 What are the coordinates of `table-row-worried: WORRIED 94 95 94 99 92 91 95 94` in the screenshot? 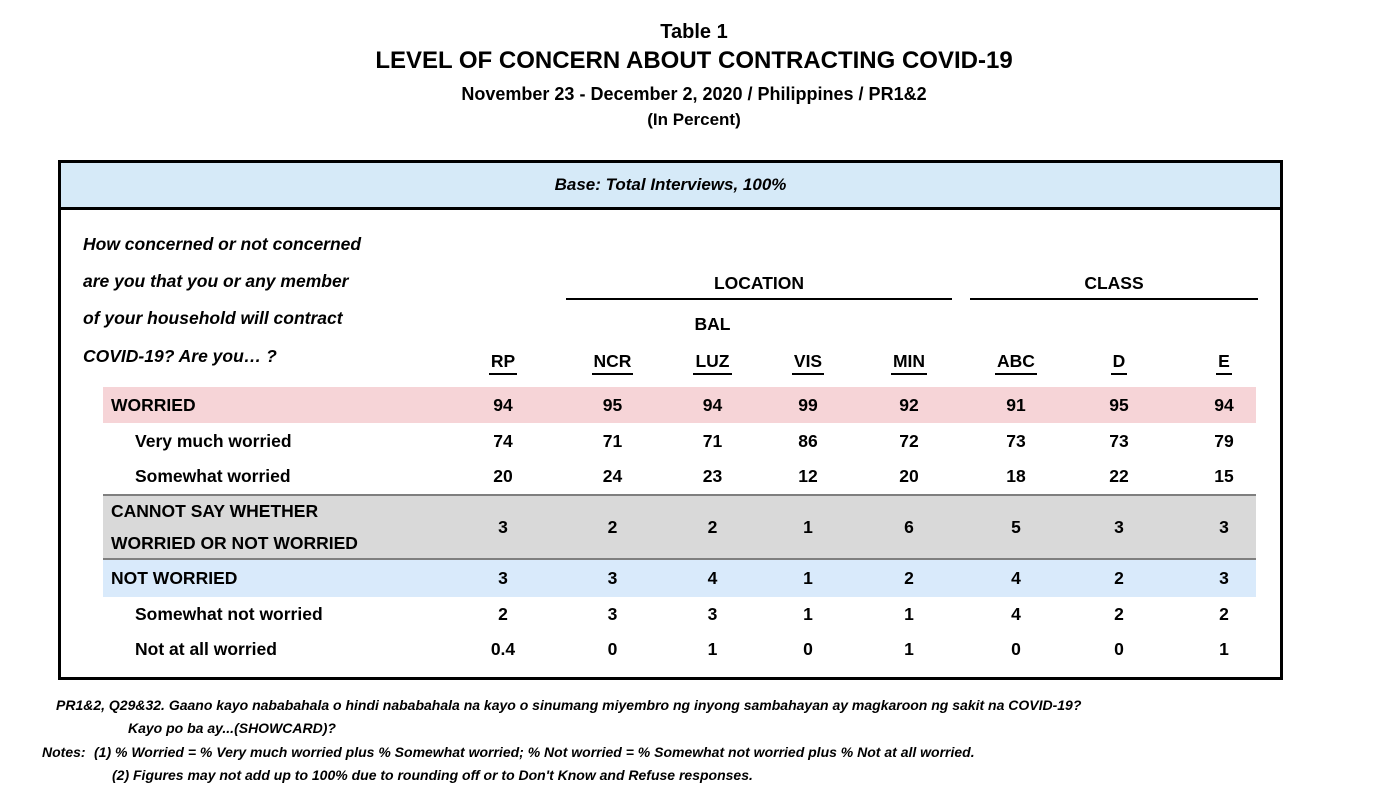 It's located at (670, 405).